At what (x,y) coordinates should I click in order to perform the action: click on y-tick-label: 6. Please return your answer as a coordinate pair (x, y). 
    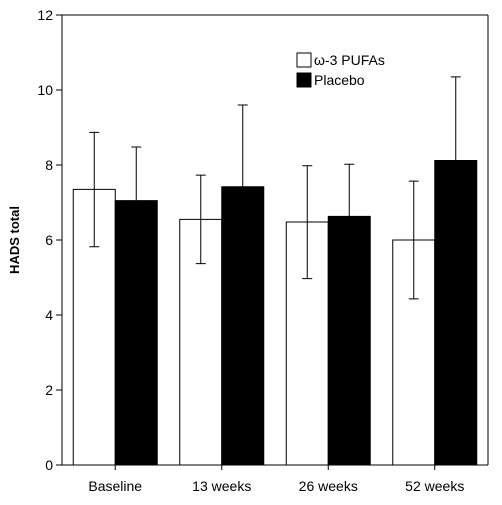
    Looking at the image, I should click on (49, 240).